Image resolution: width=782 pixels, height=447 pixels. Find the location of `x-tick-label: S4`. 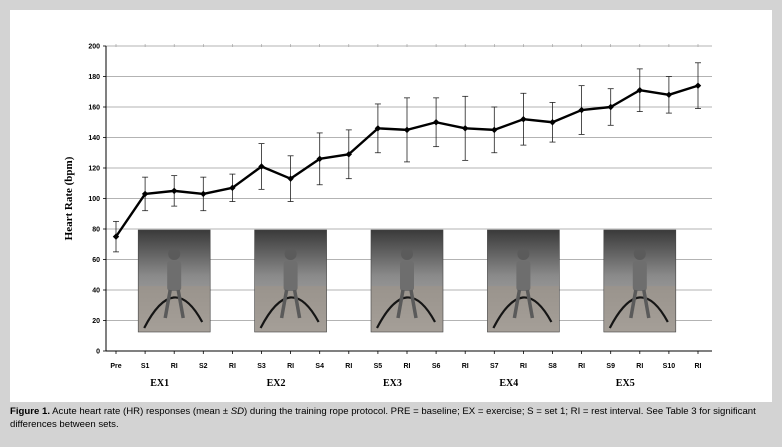

x-tick-label: S4 is located at coordinates (319, 366).